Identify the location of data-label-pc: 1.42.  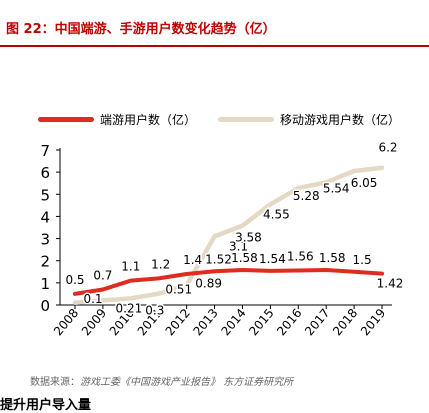
(390, 284).